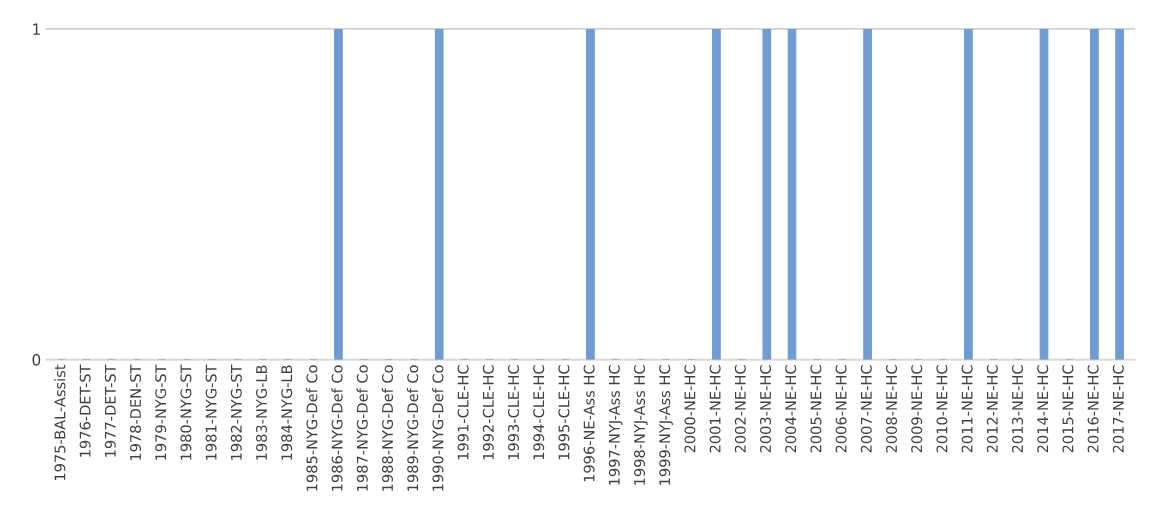  I want to click on x-tick-label: 1983-NYG-LB, so click(262, 412).